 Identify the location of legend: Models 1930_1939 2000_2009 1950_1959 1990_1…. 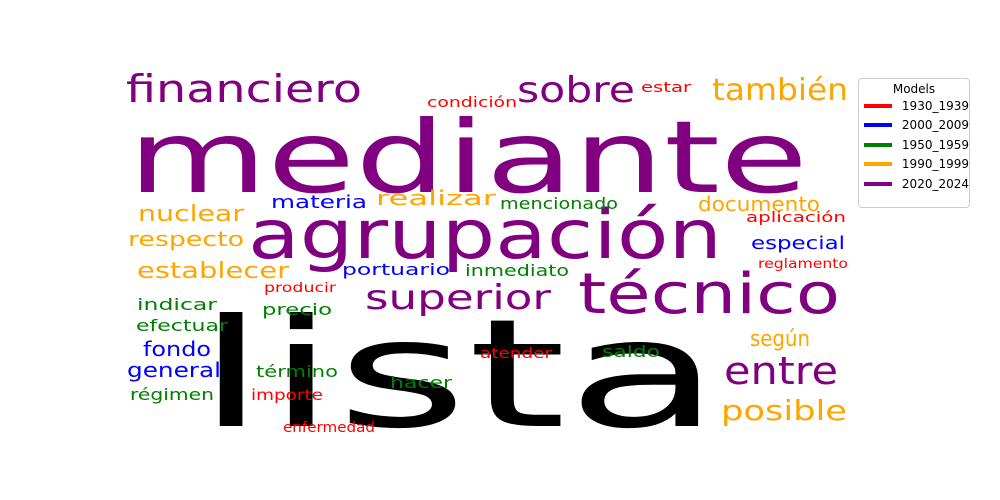
(914, 143).